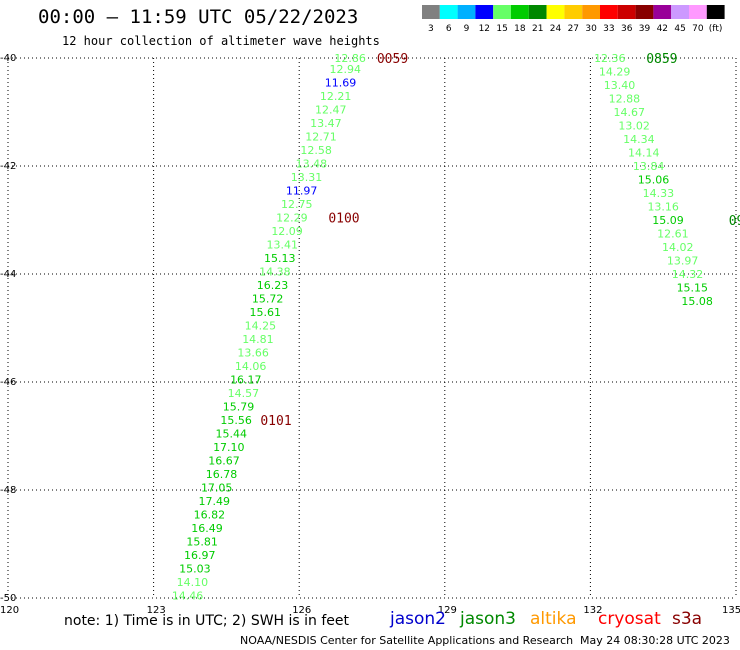 The height and width of the screenshot is (650, 740). I want to click on pass-time-label: 0101, so click(275, 421).